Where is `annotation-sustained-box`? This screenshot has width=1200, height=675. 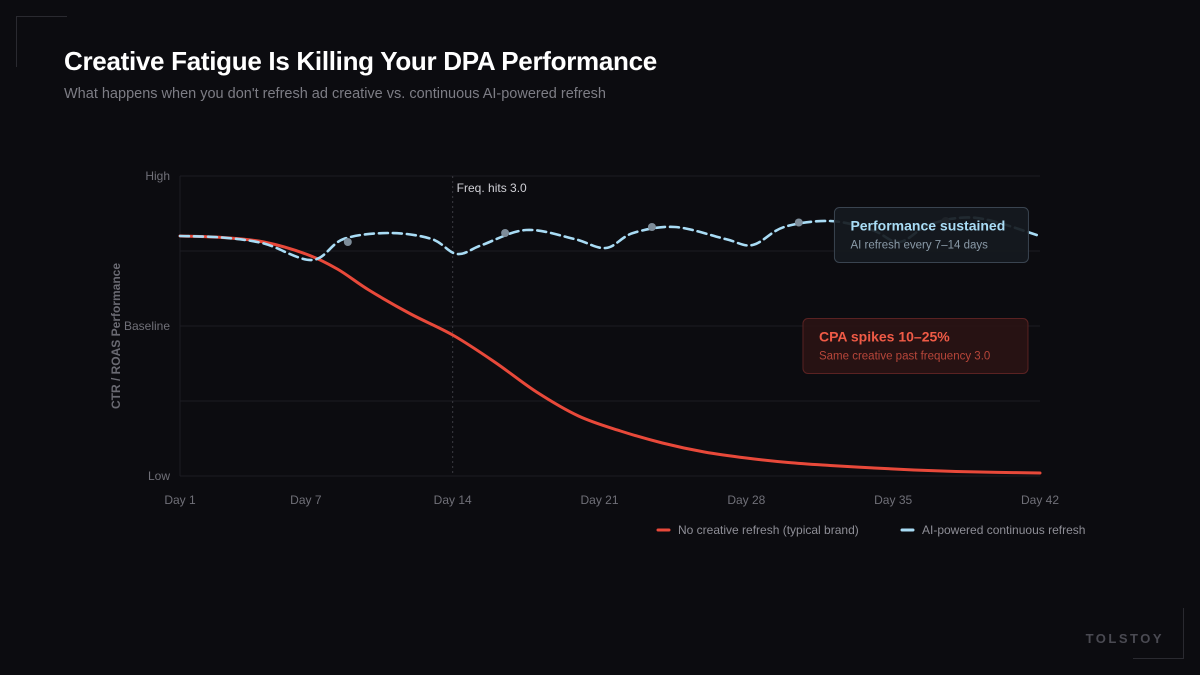 annotation-sustained-box is located at coordinates (931, 235).